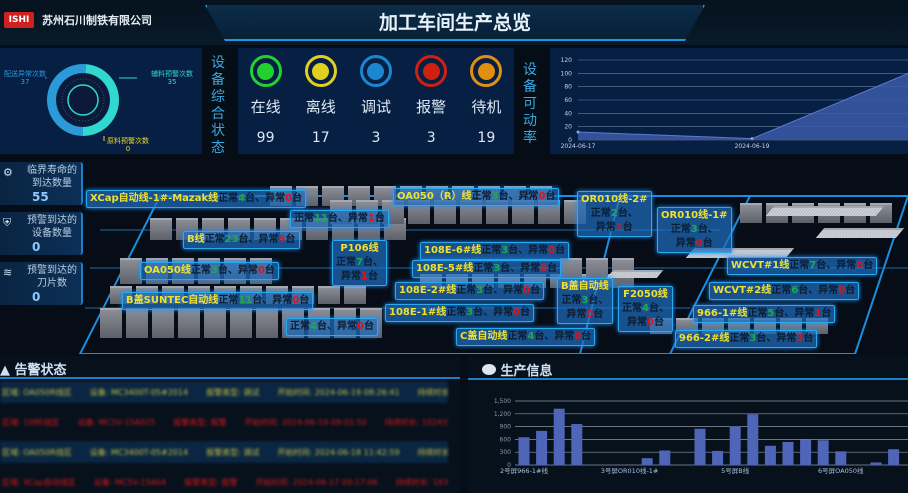 The height and width of the screenshot is (493, 908). What do you see at coordinates (359, 248) in the screenshot?
I see `line-name: P106线` at bounding box center [359, 248].